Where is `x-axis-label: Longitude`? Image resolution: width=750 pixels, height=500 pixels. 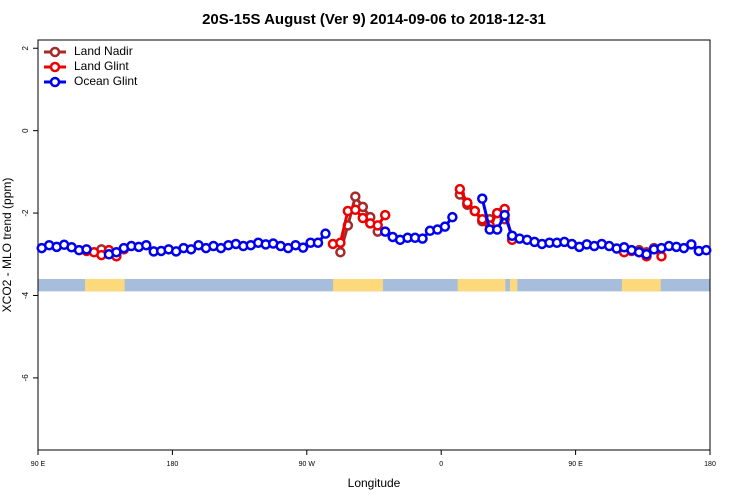 x-axis-label: Longitude is located at coordinates (374, 483).